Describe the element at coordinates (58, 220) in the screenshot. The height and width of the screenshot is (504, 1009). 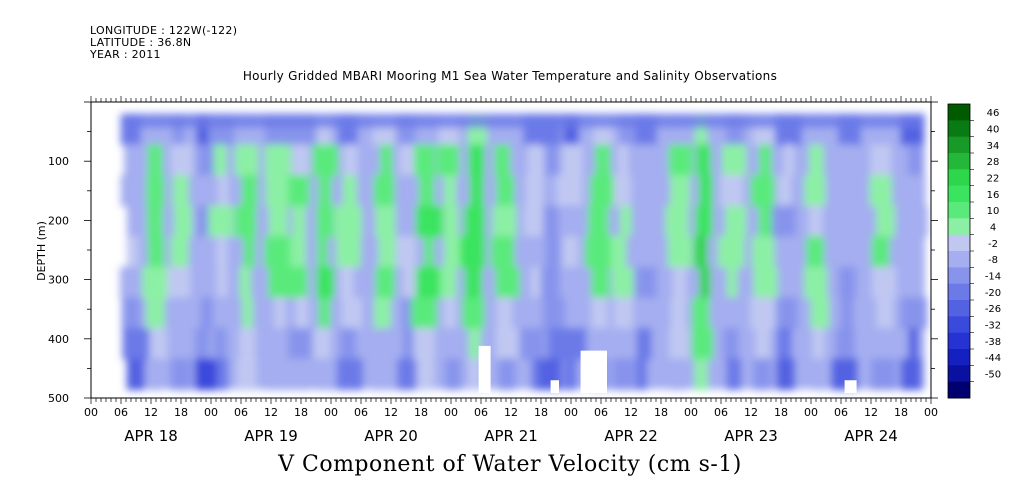
I see `y-tick-label: 200` at that location.